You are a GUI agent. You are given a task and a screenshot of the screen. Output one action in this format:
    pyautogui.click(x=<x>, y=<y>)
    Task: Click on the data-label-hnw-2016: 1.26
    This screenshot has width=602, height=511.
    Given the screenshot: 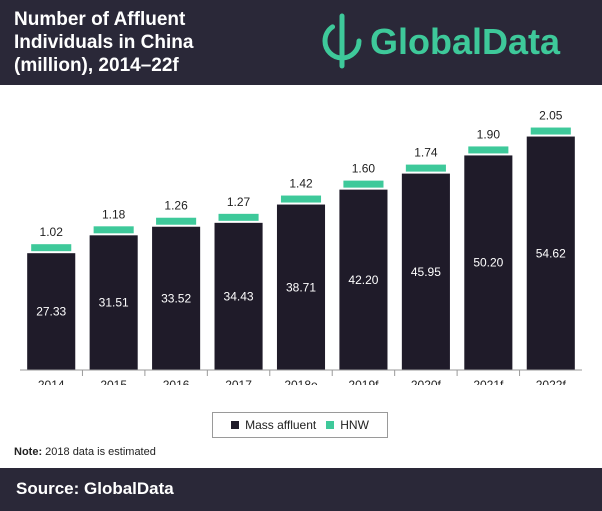 What is the action you would take?
    pyautogui.click(x=176, y=206)
    